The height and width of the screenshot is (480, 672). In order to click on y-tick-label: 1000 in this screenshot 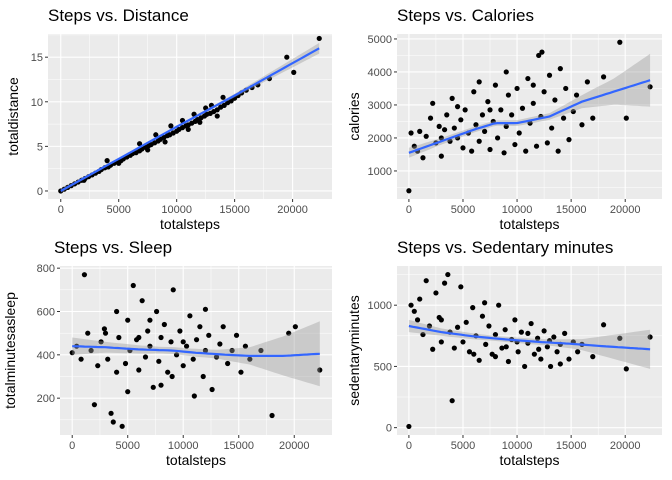, I will do `click(380, 306)`.